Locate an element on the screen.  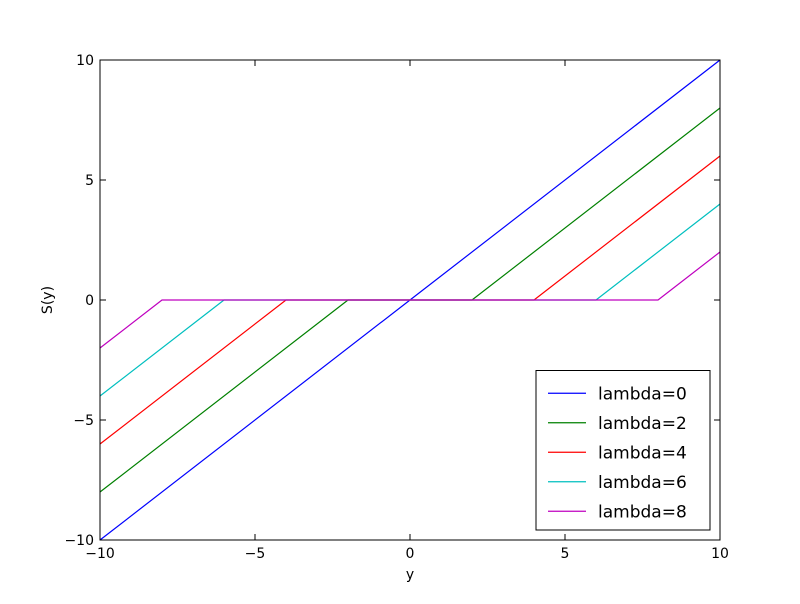
y-tick-label: 5 is located at coordinates (89, 181).